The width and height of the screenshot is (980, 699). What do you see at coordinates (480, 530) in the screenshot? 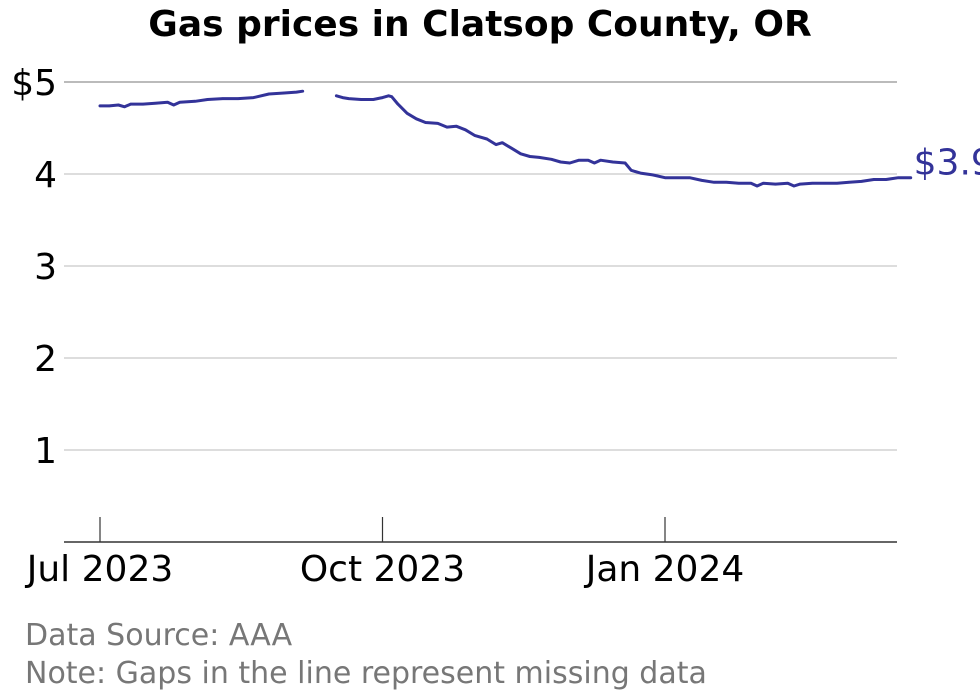
I see `axes` at bounding box center [480, 530].